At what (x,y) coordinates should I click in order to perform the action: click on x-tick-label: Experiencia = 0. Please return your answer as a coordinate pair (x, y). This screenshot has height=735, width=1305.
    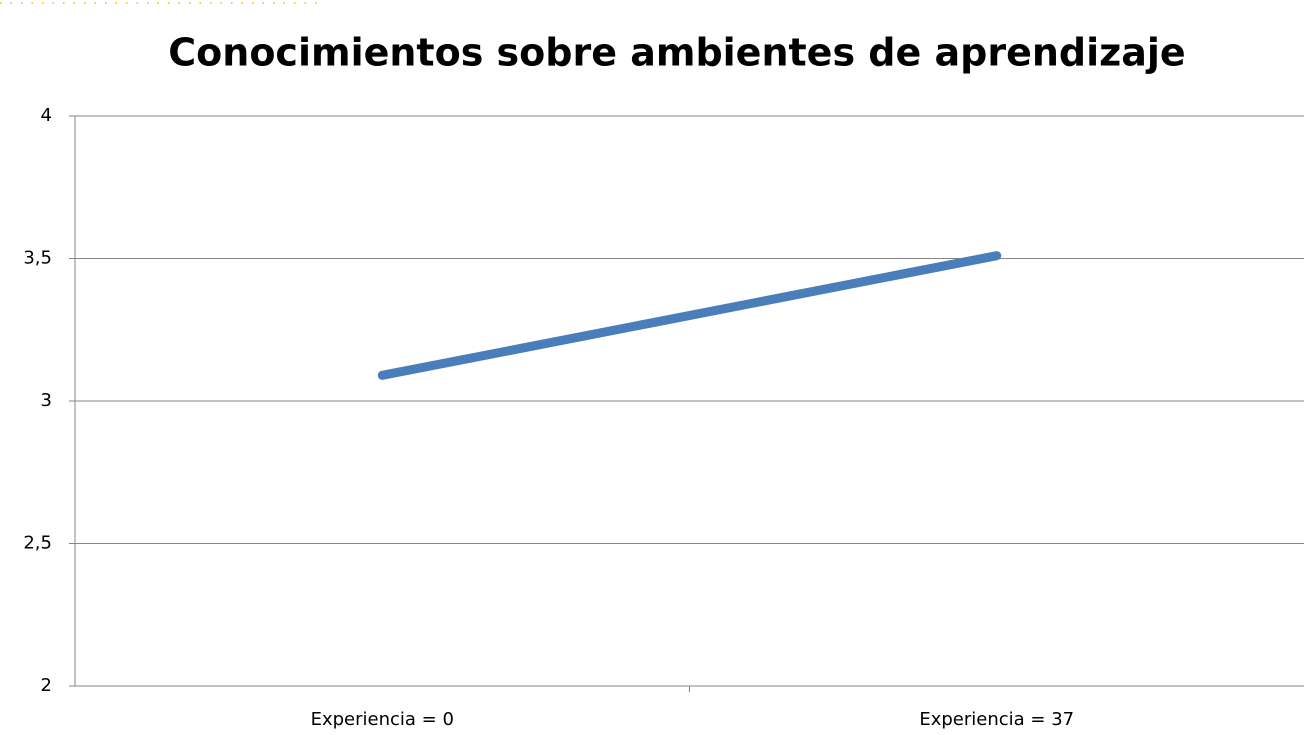
    Looking at the image, I should click on (382, 719).